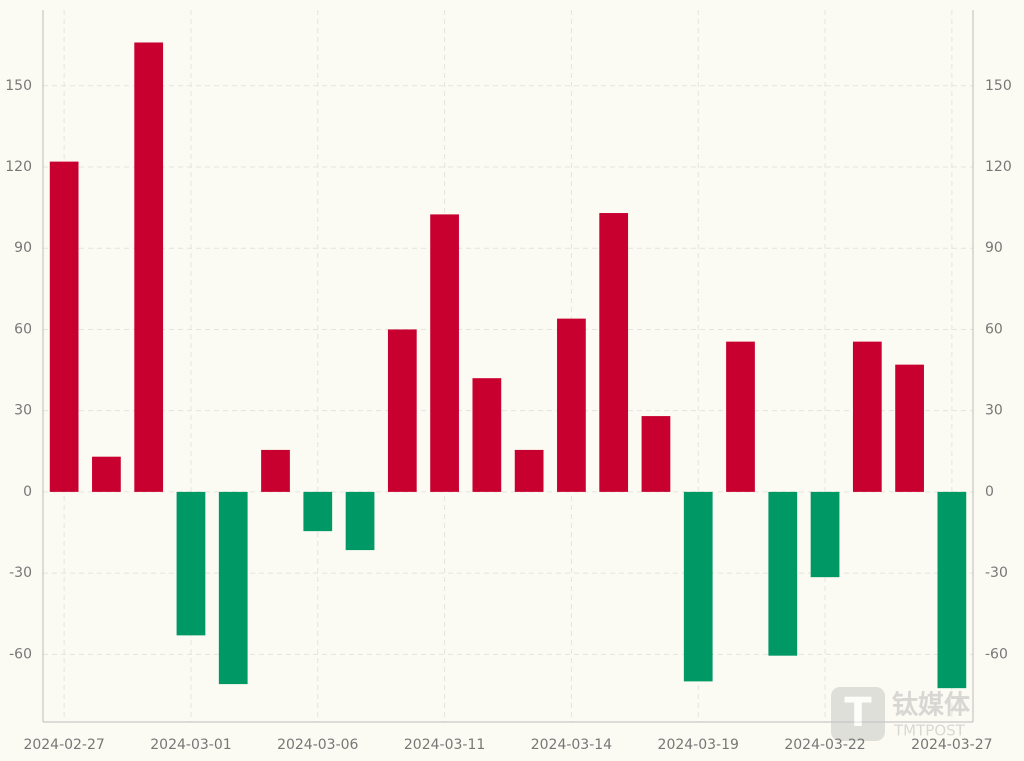 This screenshot has height=761, width=1024. Describe the element at coordinates (20, 654) in the screenshot. I see `y-tick-label: -60` at that location.